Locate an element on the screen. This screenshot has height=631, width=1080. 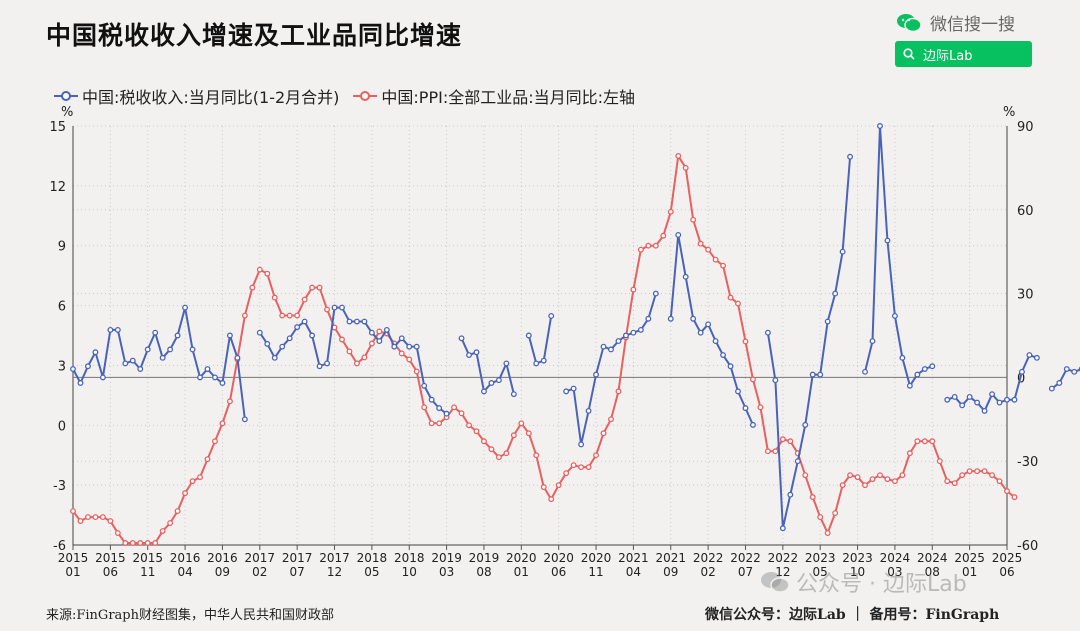
right-tick-label: -60 is located at coordinates (1027, 546).